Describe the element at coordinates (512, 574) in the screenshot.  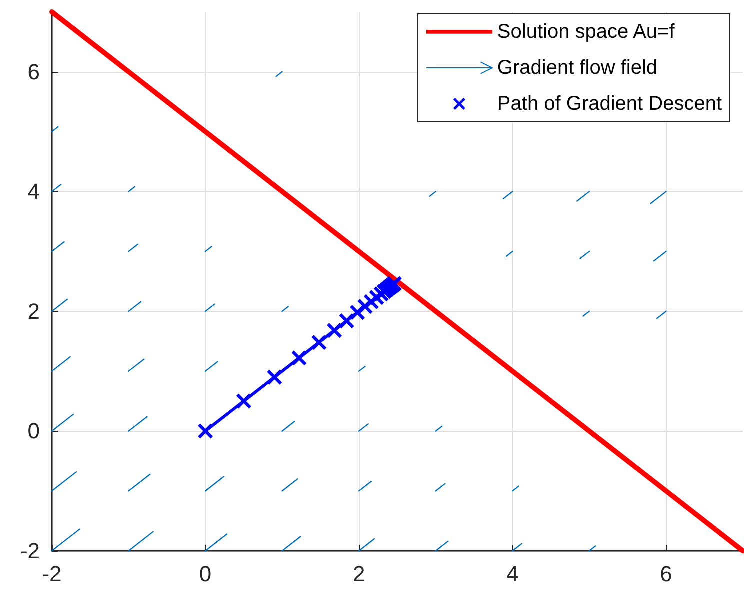
I see `x-tick-label: 4` at that location.